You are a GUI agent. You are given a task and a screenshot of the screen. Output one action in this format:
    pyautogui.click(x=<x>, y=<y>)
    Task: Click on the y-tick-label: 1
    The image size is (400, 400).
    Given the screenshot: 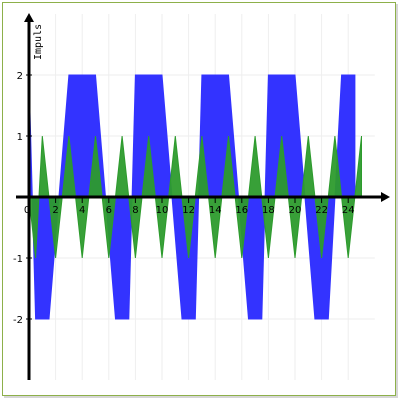 What is the action you would take?
    pyautogui.click(x=20, y=137)
    